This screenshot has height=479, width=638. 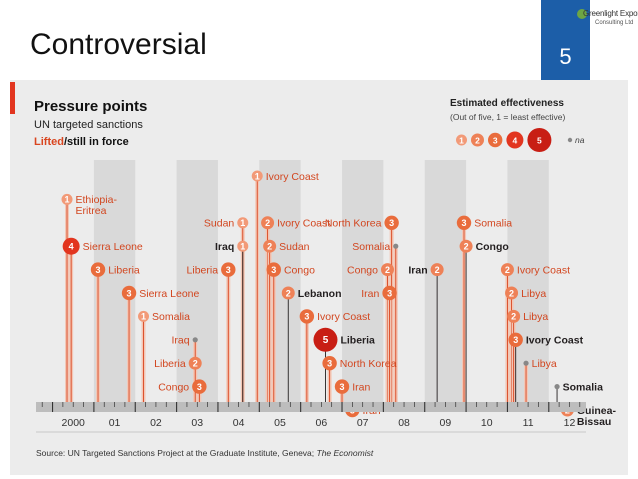 I want to click on legend-level-label: 4, so click(x=515, y=140).